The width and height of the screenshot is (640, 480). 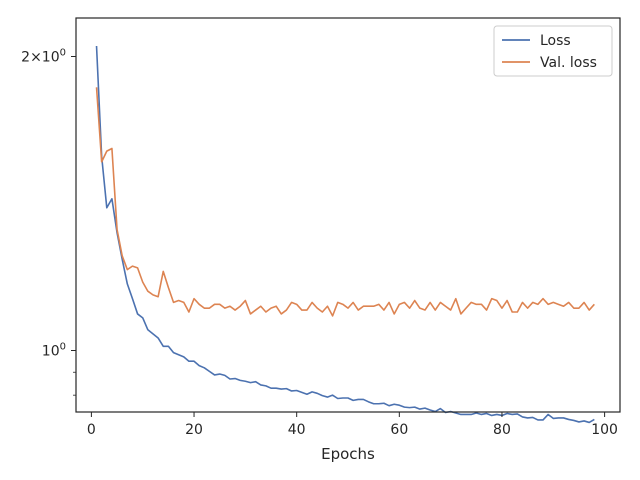 I want to click on legend-entry-label: Val. loss, so click(x=568, y=63).